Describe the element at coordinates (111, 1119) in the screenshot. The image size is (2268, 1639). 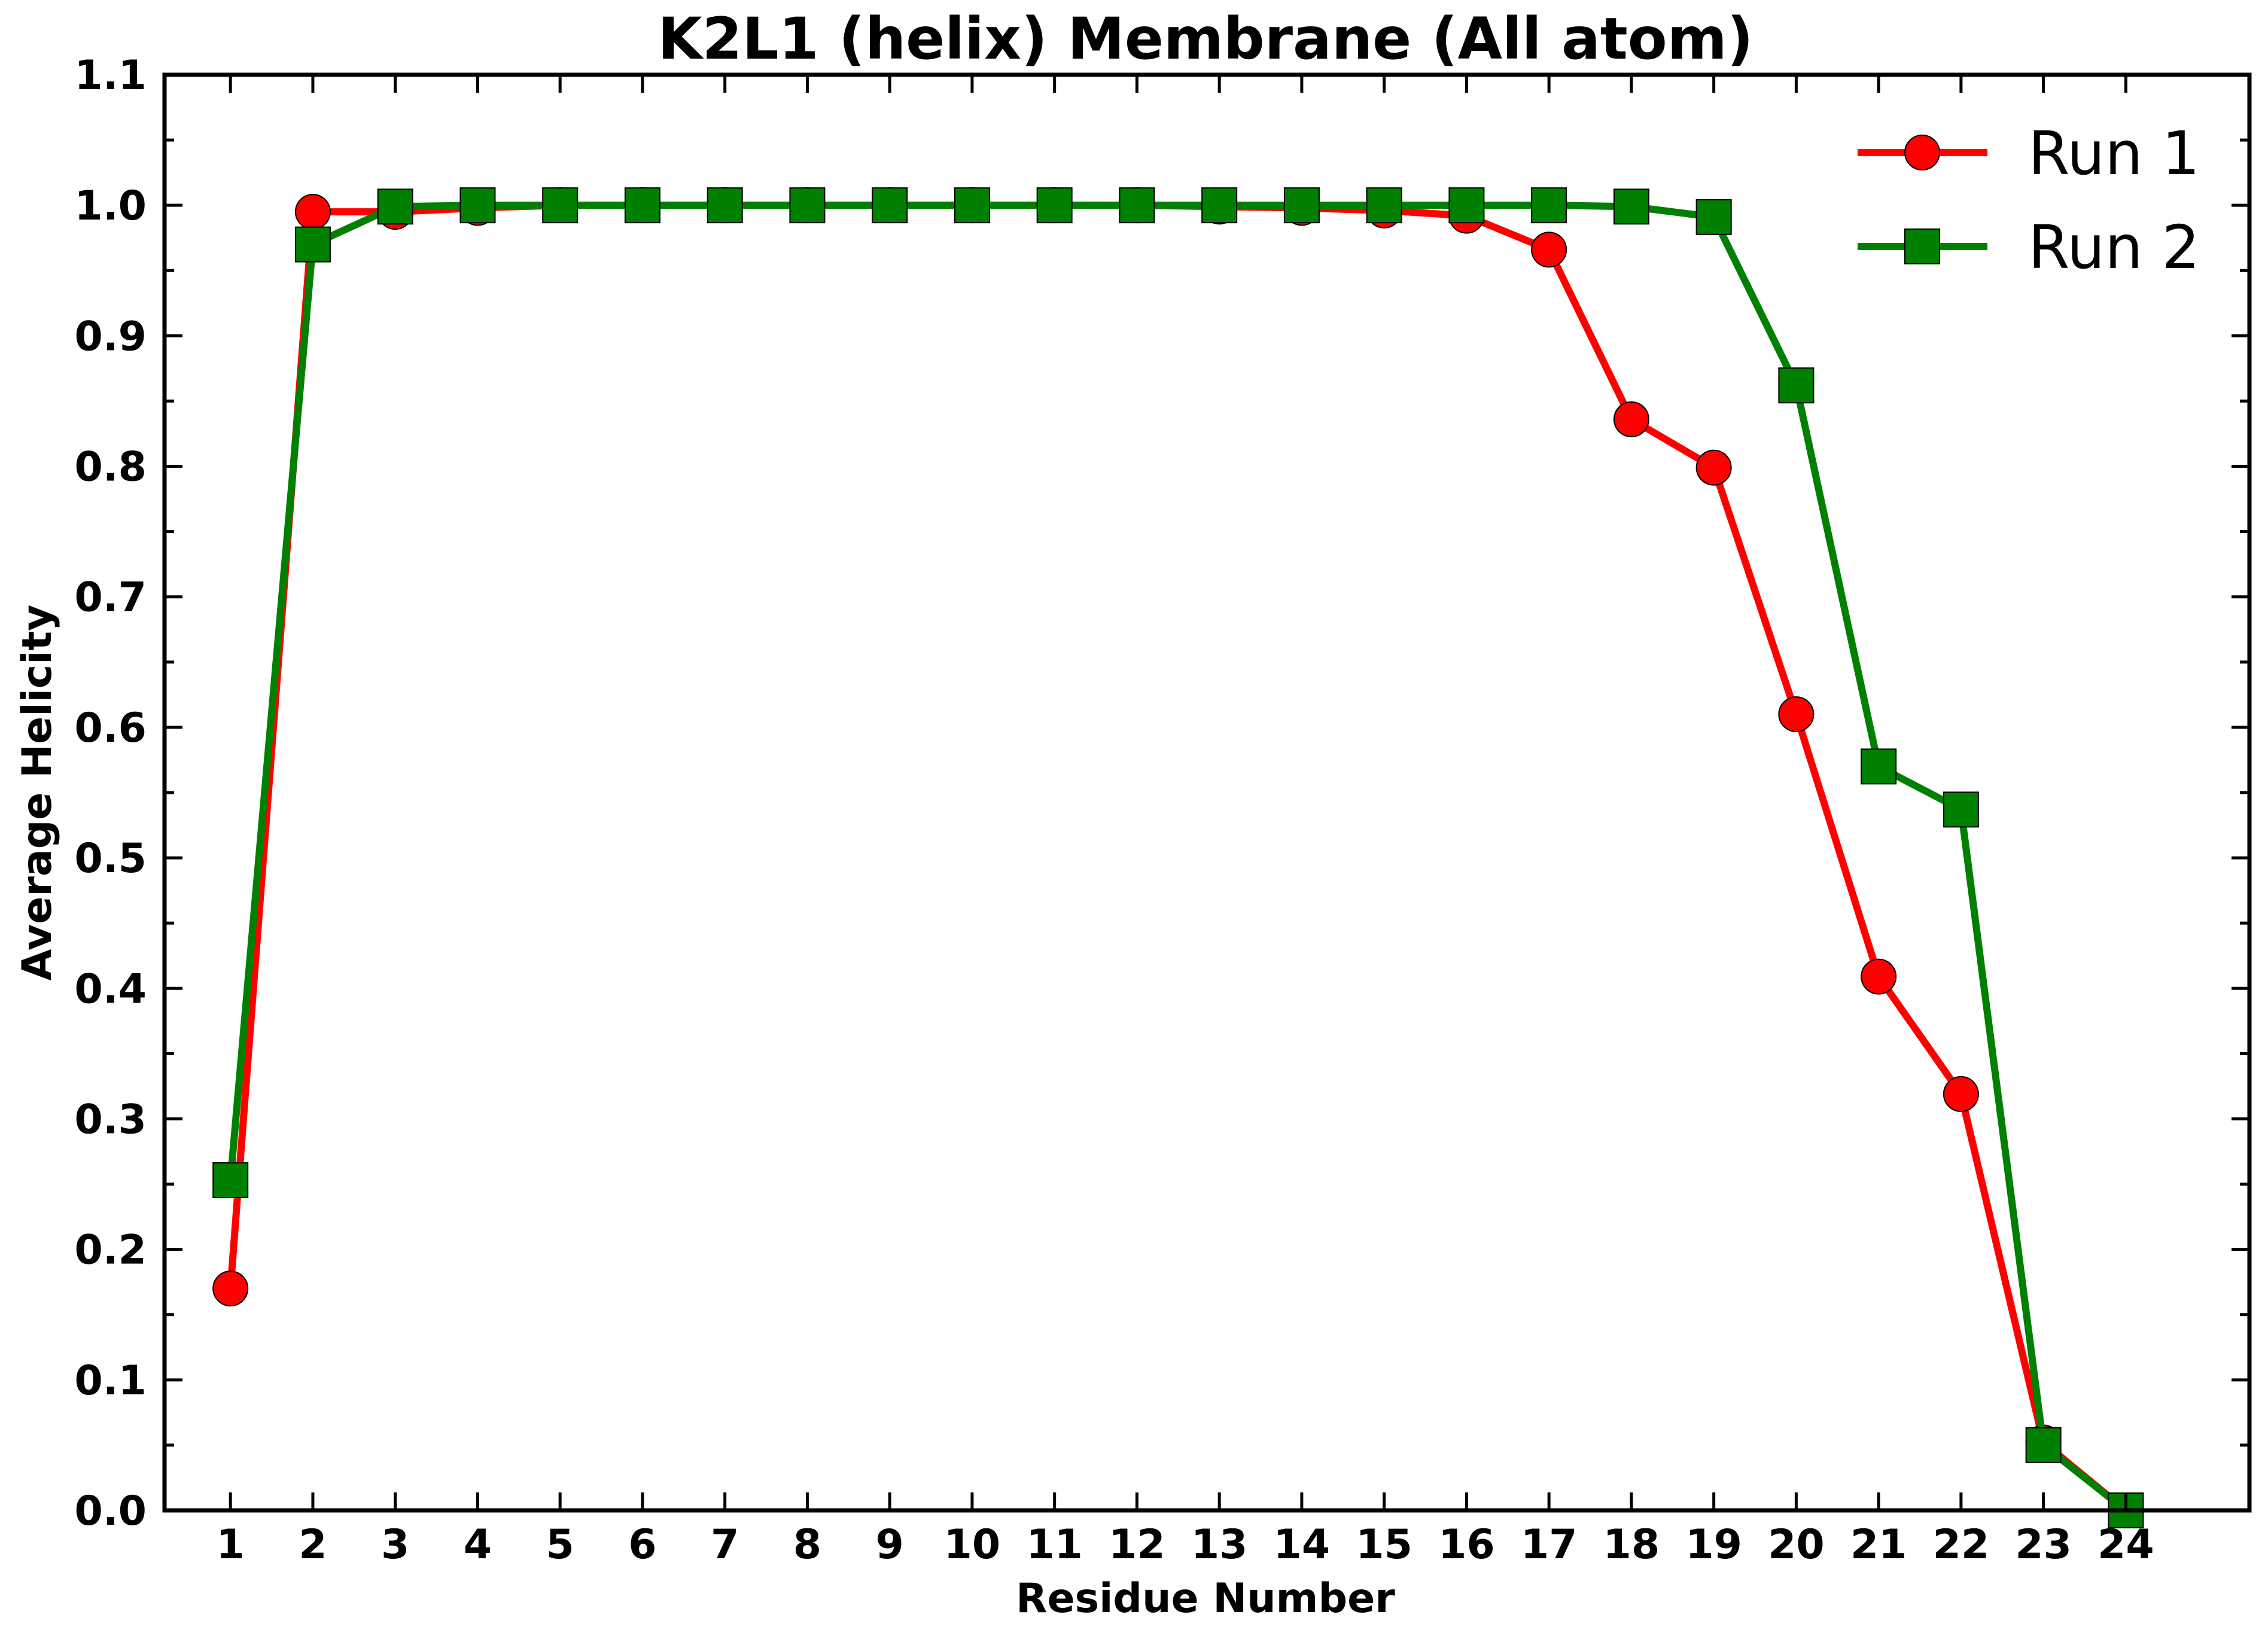
I see `y-tick-label: 0.3` at that location.